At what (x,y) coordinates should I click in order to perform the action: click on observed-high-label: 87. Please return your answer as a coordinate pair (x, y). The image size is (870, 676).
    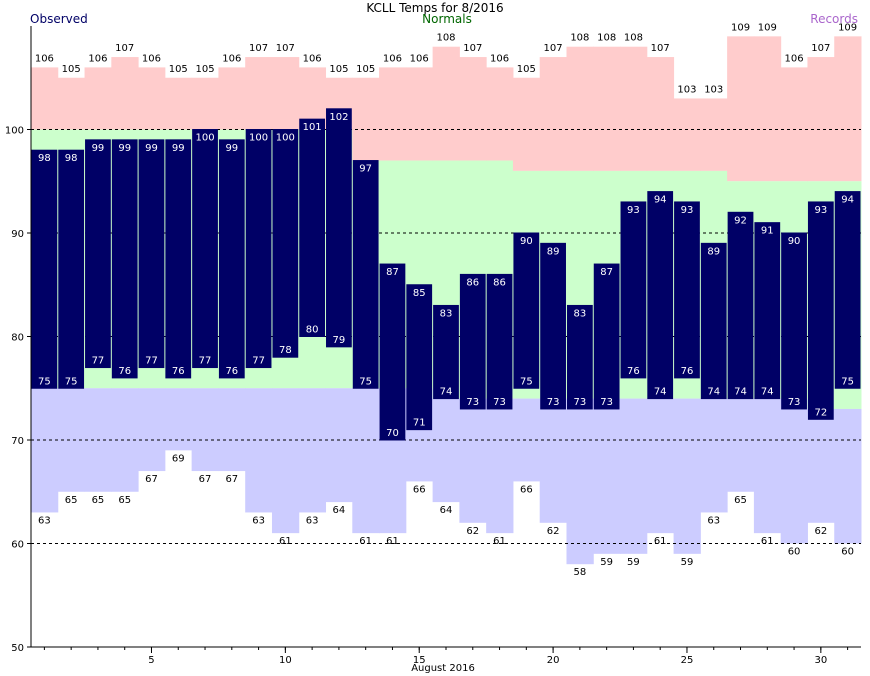
    Looking at the image, I should click on (392, 272).